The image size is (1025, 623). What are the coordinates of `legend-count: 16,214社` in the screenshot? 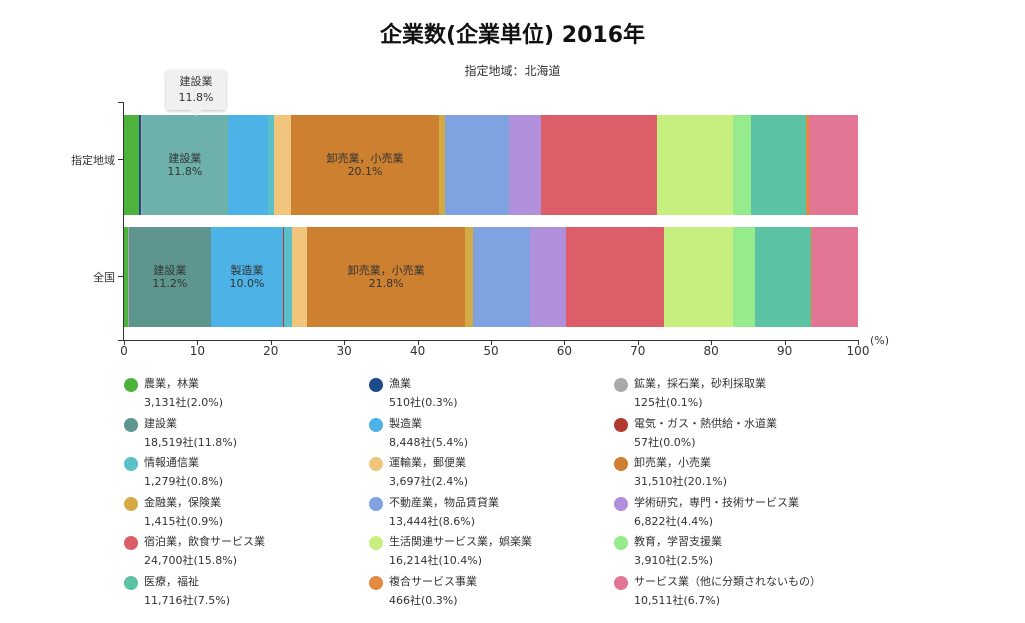 It's located at (414, 560).